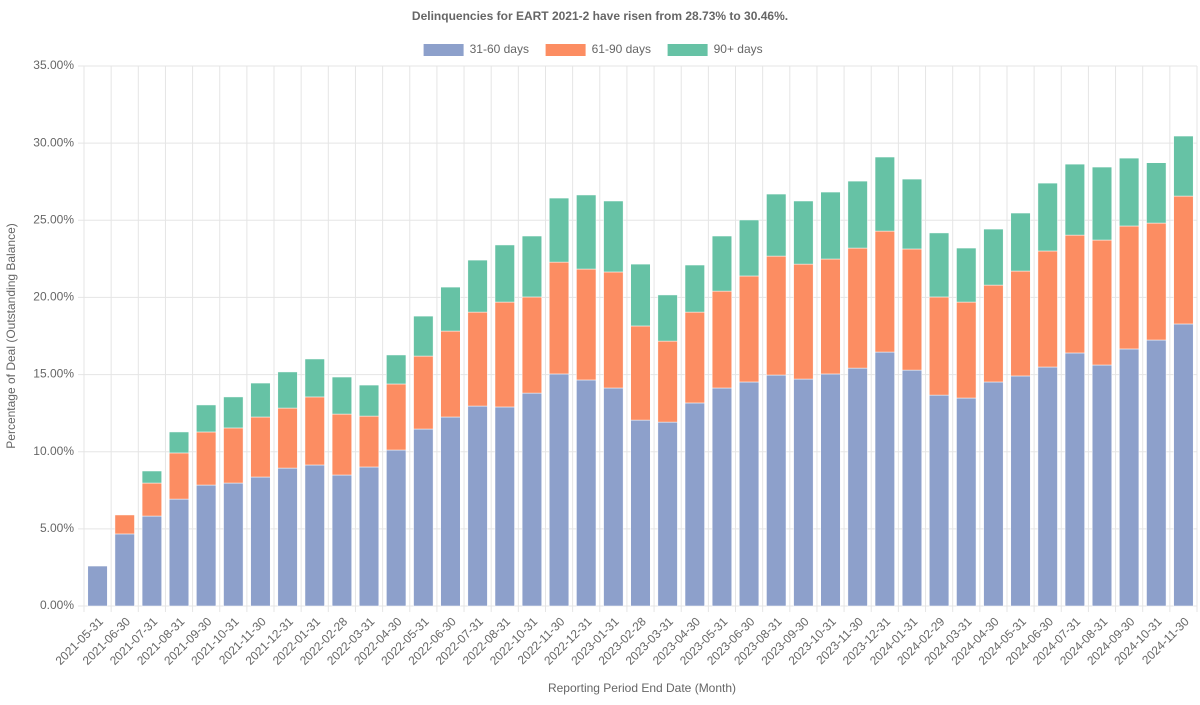 This screenshot has width=1200, height=705. I want to click on y-tick-label: 15.00%, so click(53, 374).